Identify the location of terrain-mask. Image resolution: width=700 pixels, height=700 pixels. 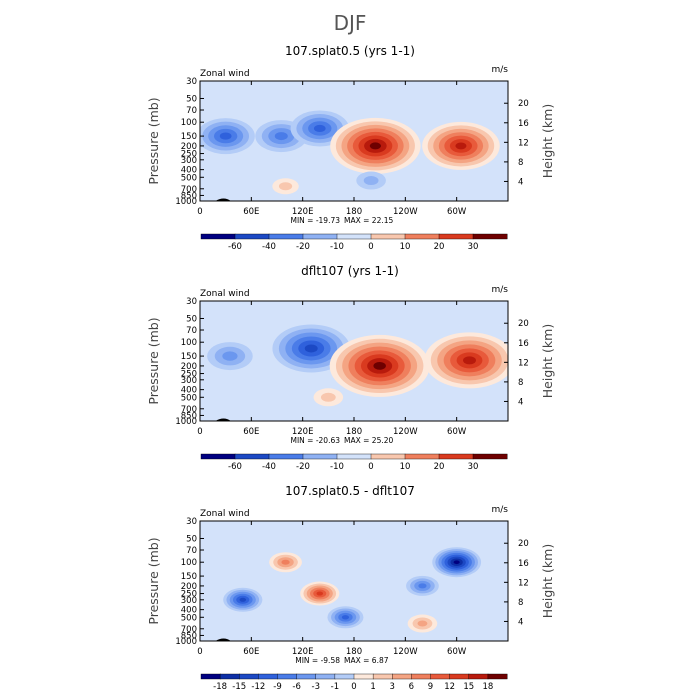
(223, 419).